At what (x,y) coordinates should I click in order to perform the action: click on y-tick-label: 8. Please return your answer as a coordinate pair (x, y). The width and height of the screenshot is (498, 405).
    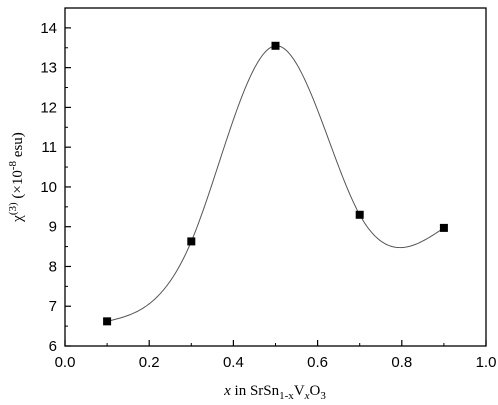
    Looking at the image, I should click on (53, 266).